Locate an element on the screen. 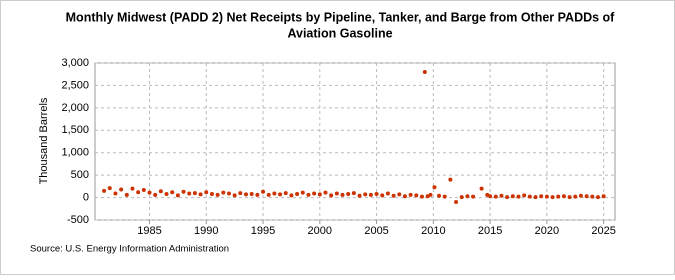  x-tick-label: 1985 is located at coordinates (149, 231).